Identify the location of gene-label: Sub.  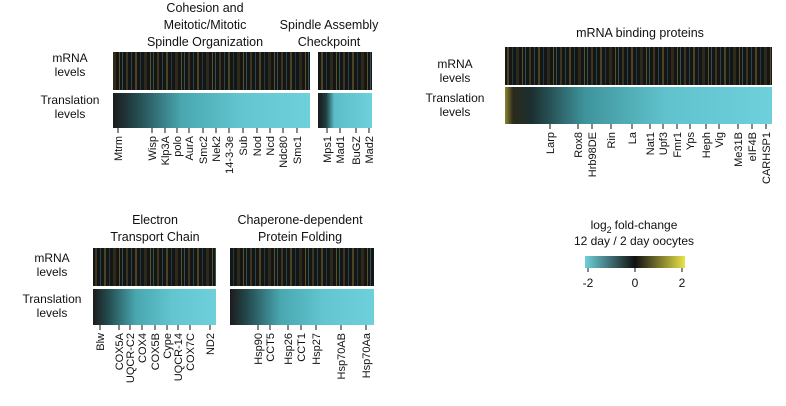
(244, 146).